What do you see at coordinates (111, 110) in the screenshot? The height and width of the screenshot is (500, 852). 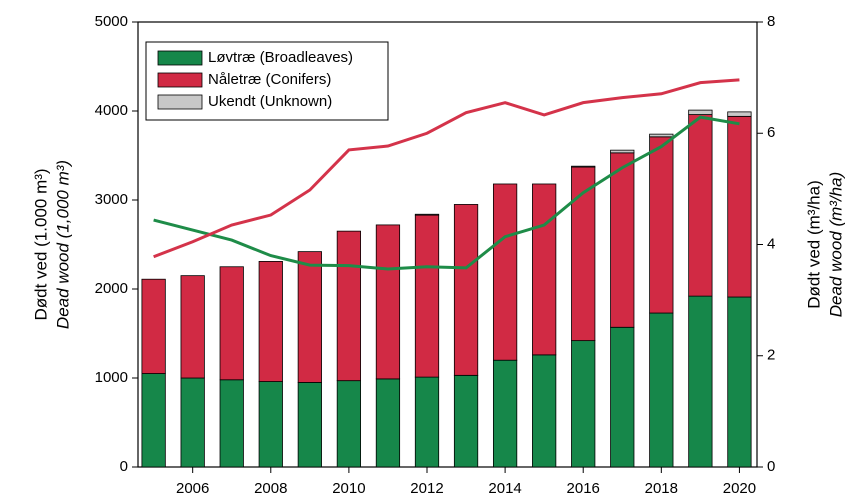 I see `y-tick-label: 4000` at bounding box center [111, 110].